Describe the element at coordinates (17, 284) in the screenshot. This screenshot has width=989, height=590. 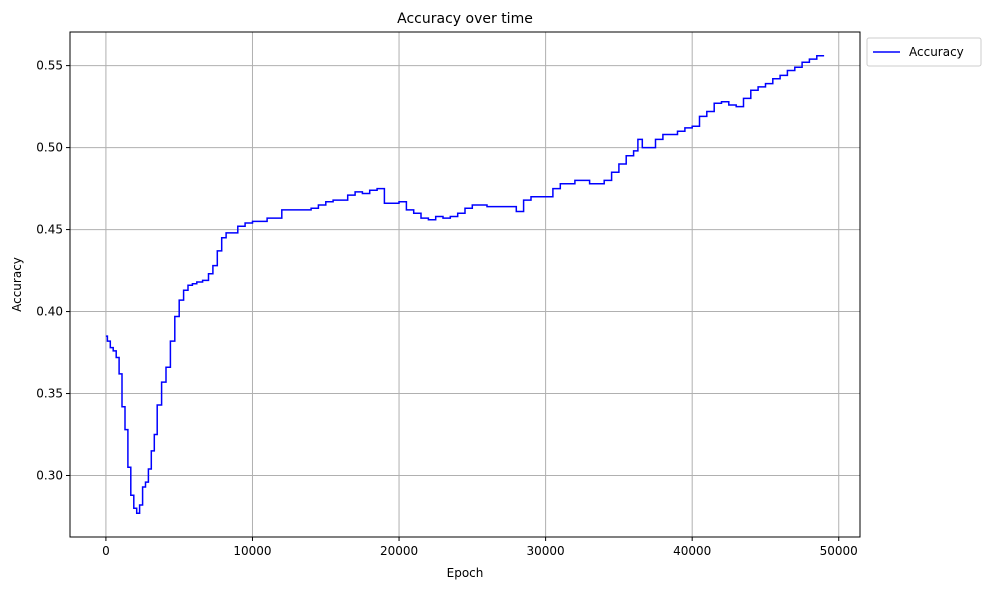
I see `y-axis-label: Accuracy` at that location.